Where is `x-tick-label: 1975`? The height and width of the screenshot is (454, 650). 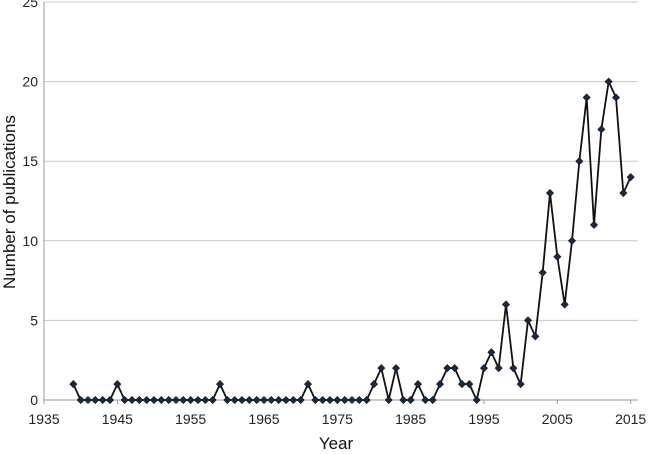 x-tick-label: 1975 is located at coordinates (337, 419).